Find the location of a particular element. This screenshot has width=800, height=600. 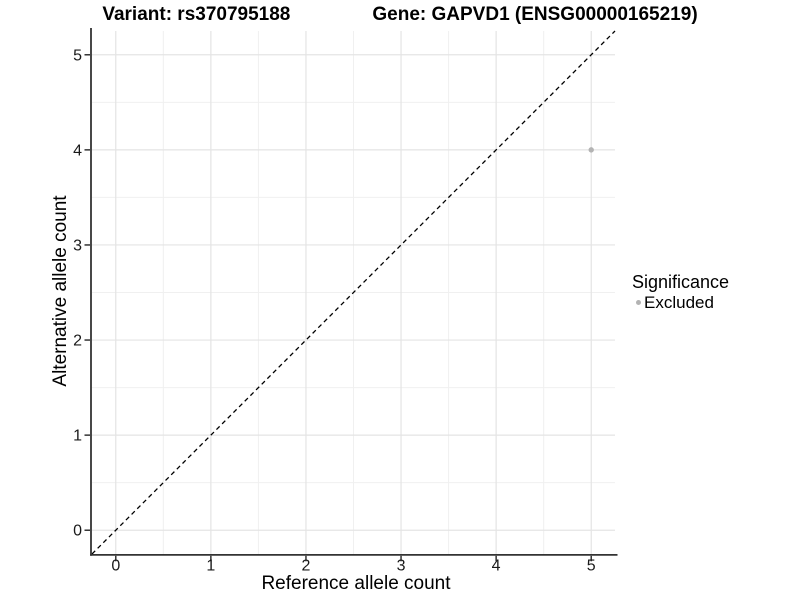

x-tick-label: 0 is located at coordinates (115, 566).